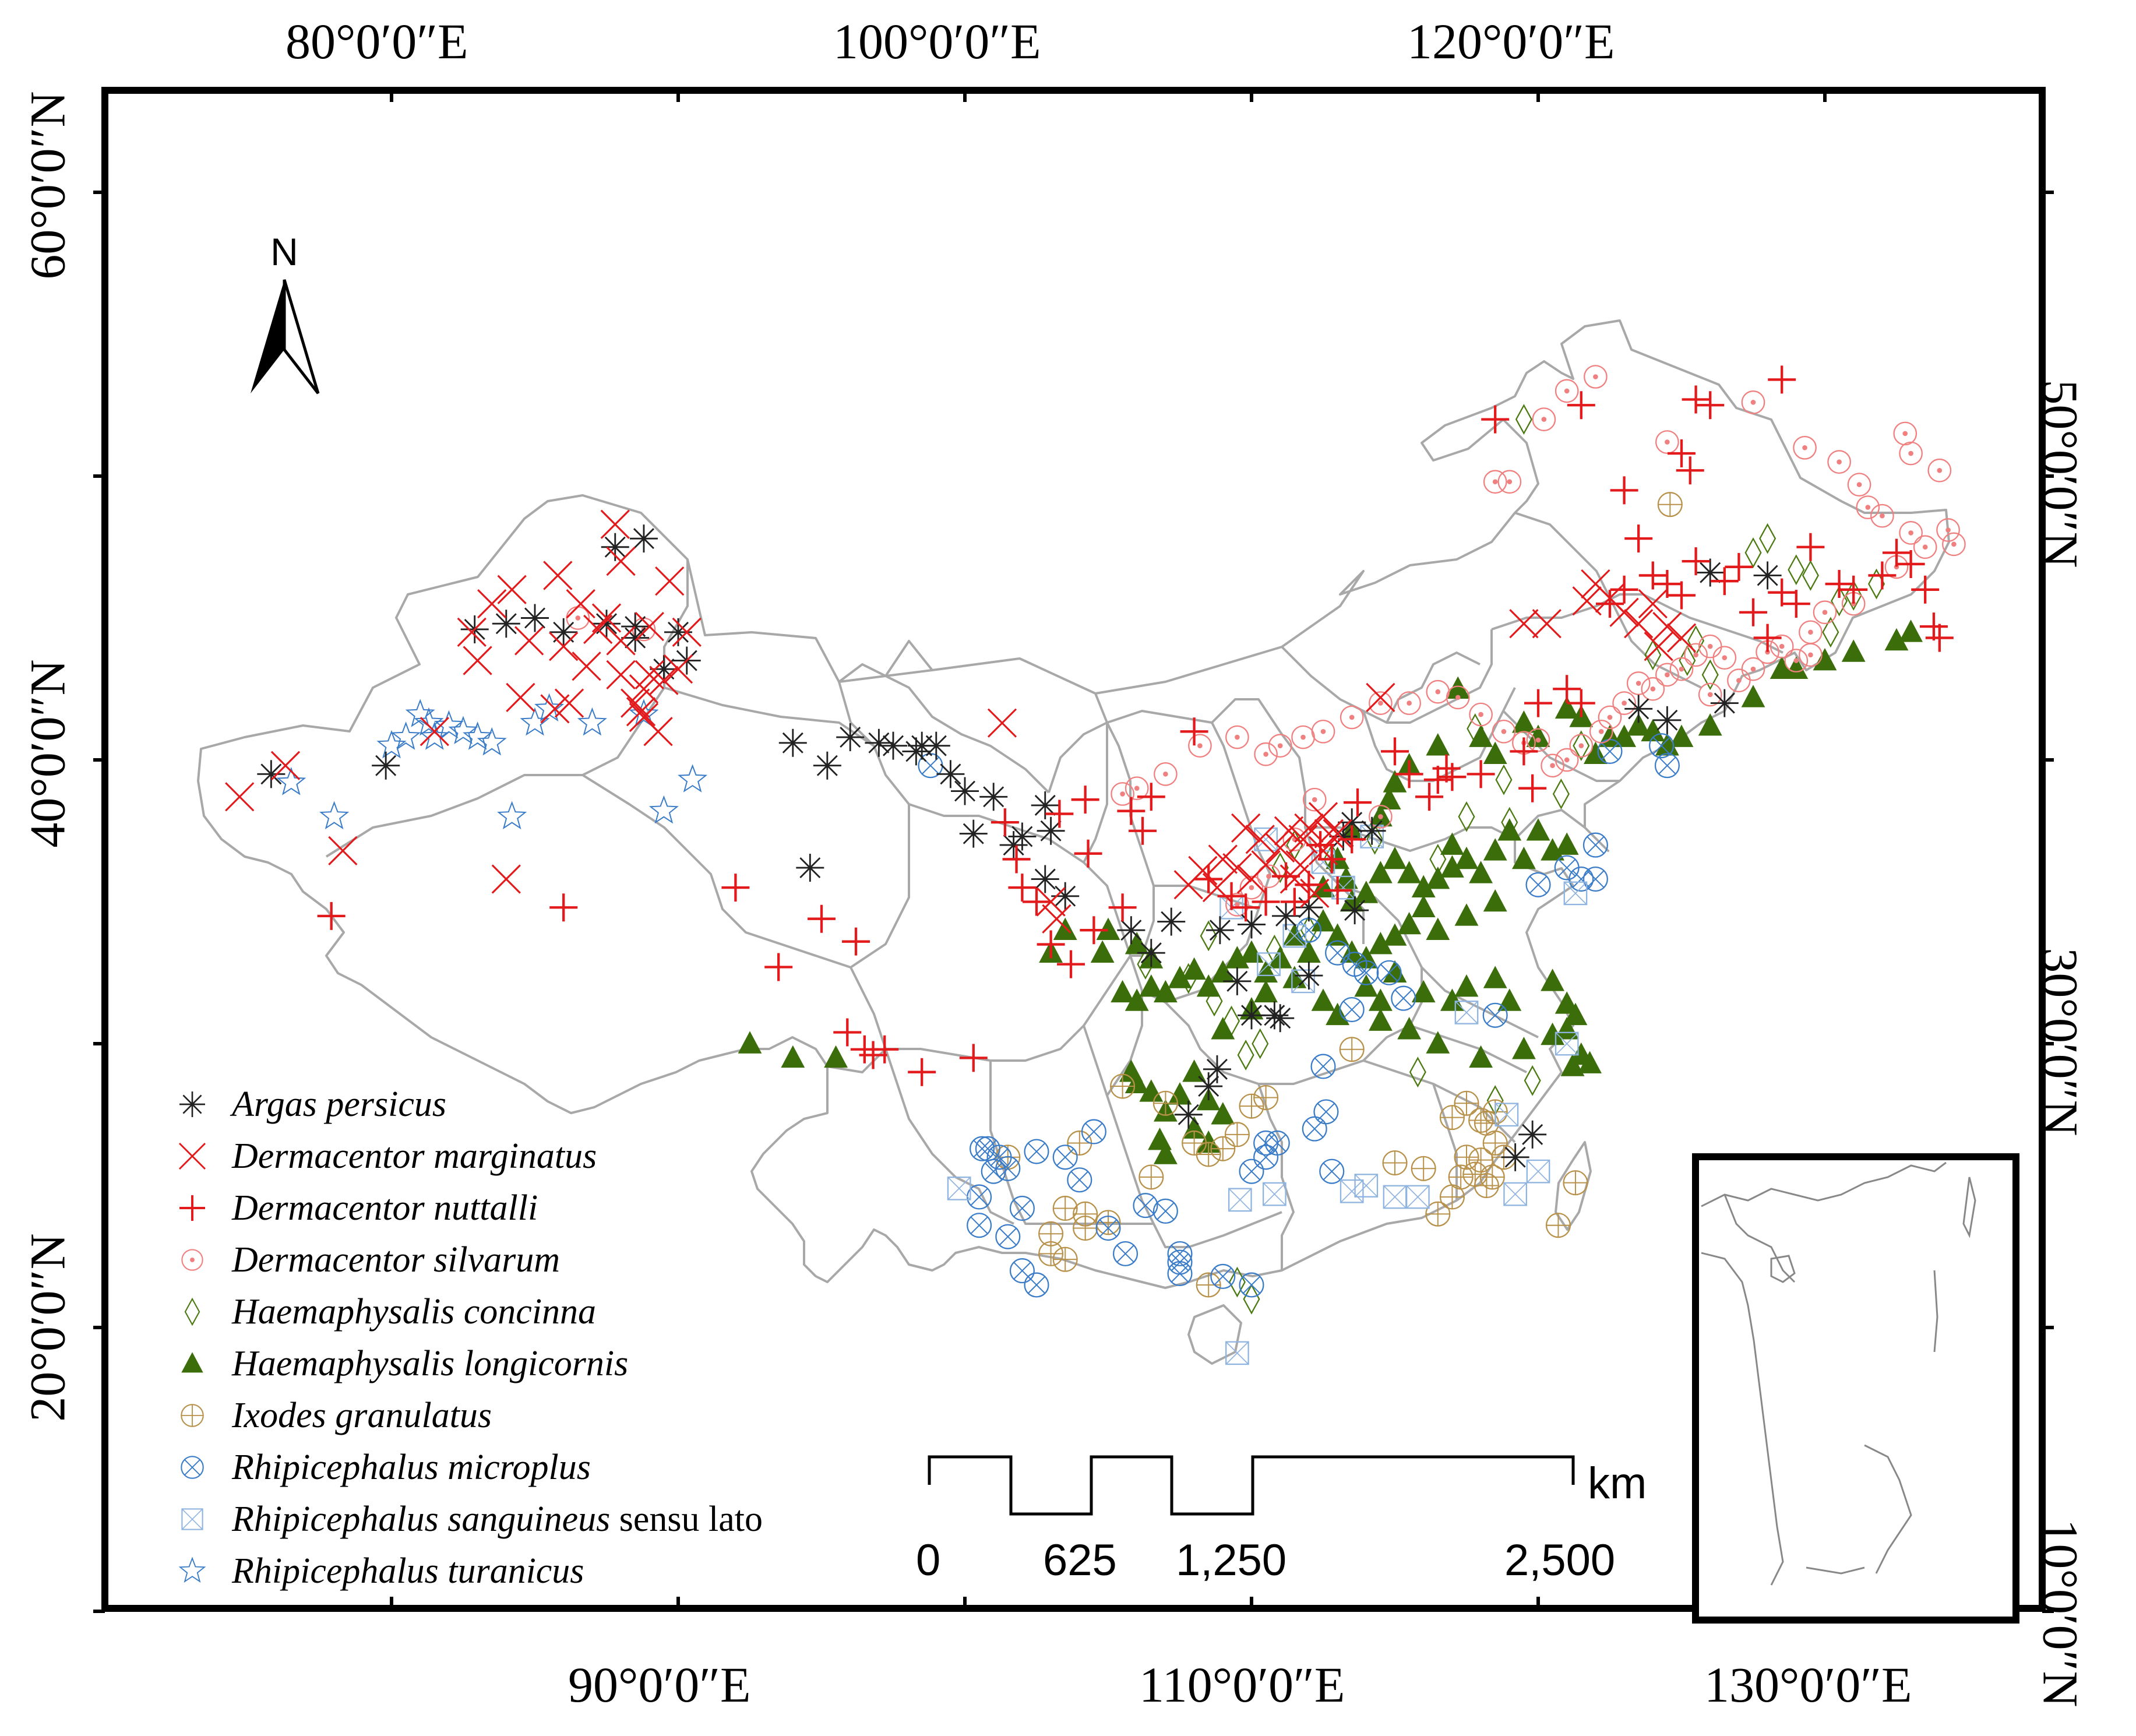 Image resolution: width=2136 pixels, height=1736 pixels. I want to click on left-lat-label: 20°0′0″N, so click(47, 1327).